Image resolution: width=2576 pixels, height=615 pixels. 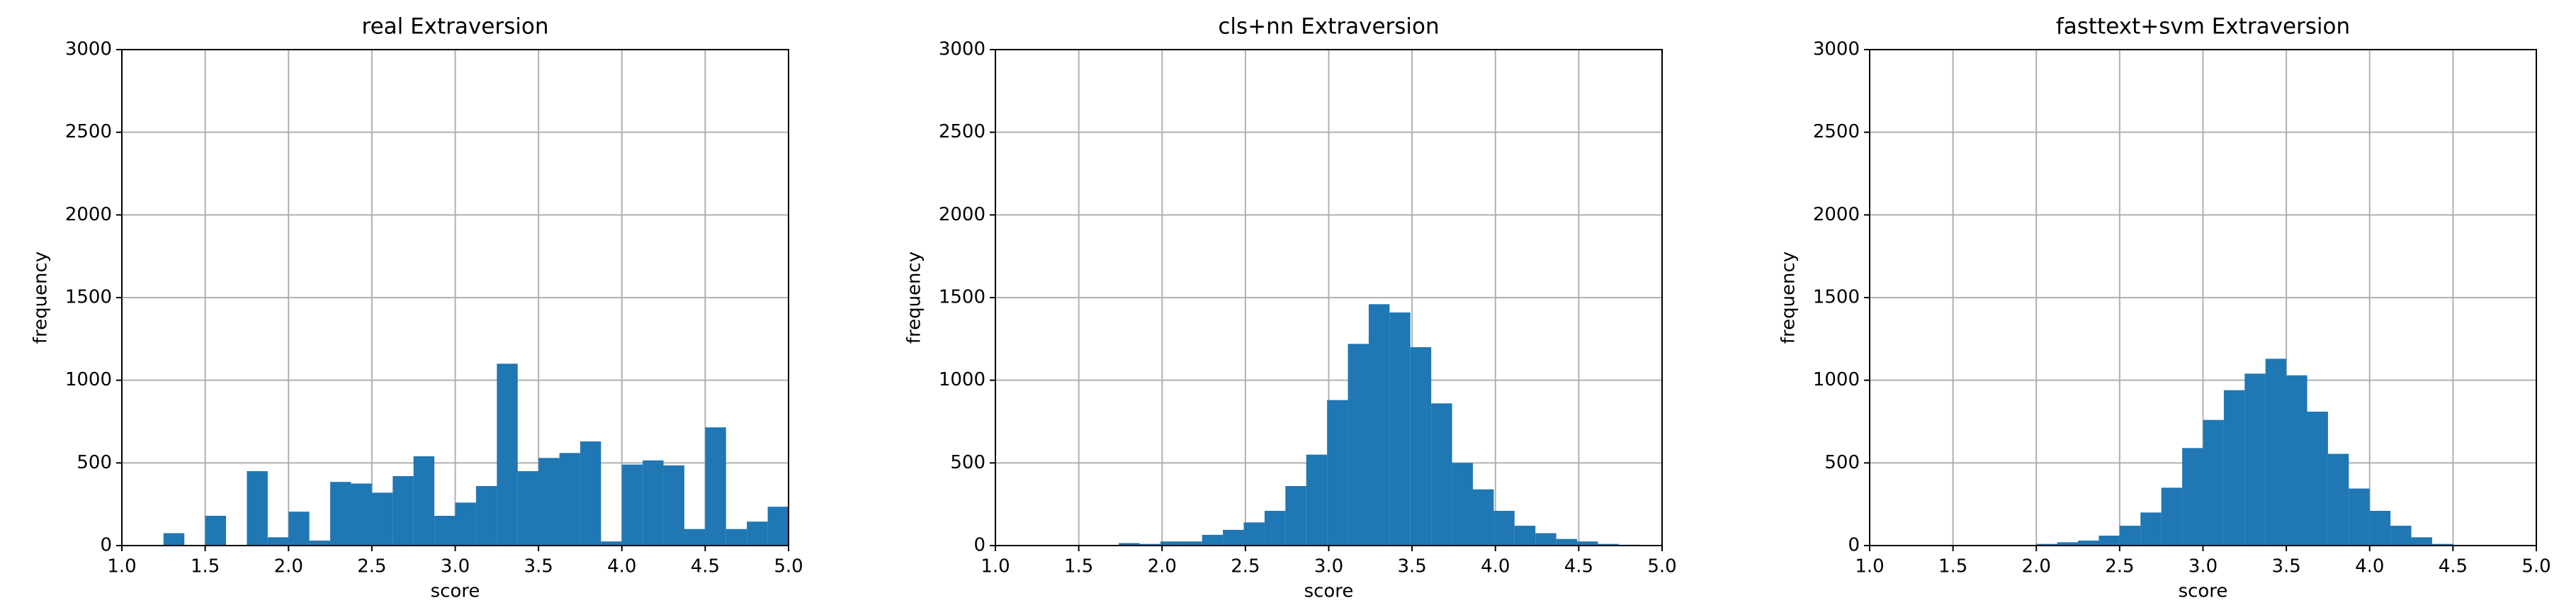 I want to click on chart-title: cls+nn Extraversion, so click(x=1328, y=27).